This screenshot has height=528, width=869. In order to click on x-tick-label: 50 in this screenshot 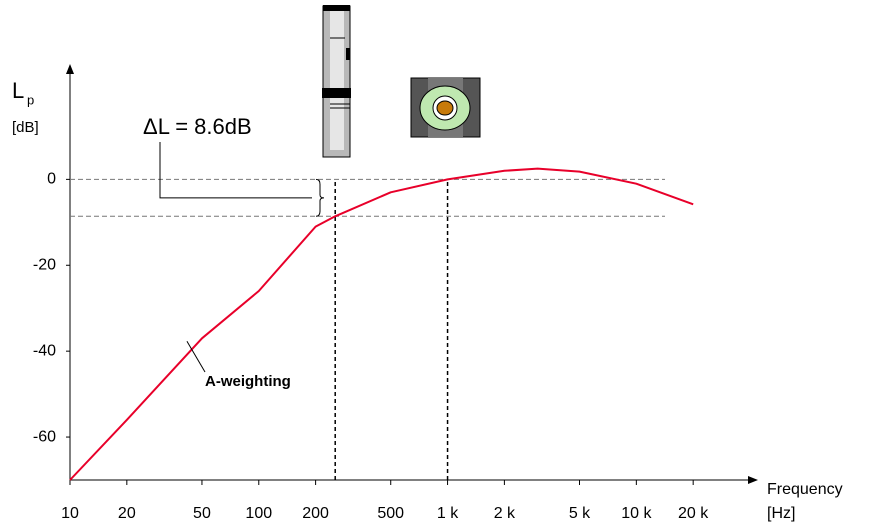, I will do `click(202, 513)`.